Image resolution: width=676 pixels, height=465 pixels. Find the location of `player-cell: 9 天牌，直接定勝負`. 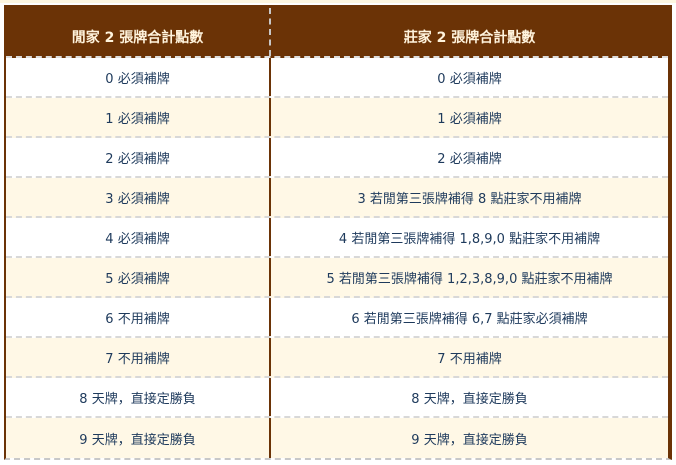

player-cell: 9 天牌，直接定勝負 is located at coordinates (138, 438).